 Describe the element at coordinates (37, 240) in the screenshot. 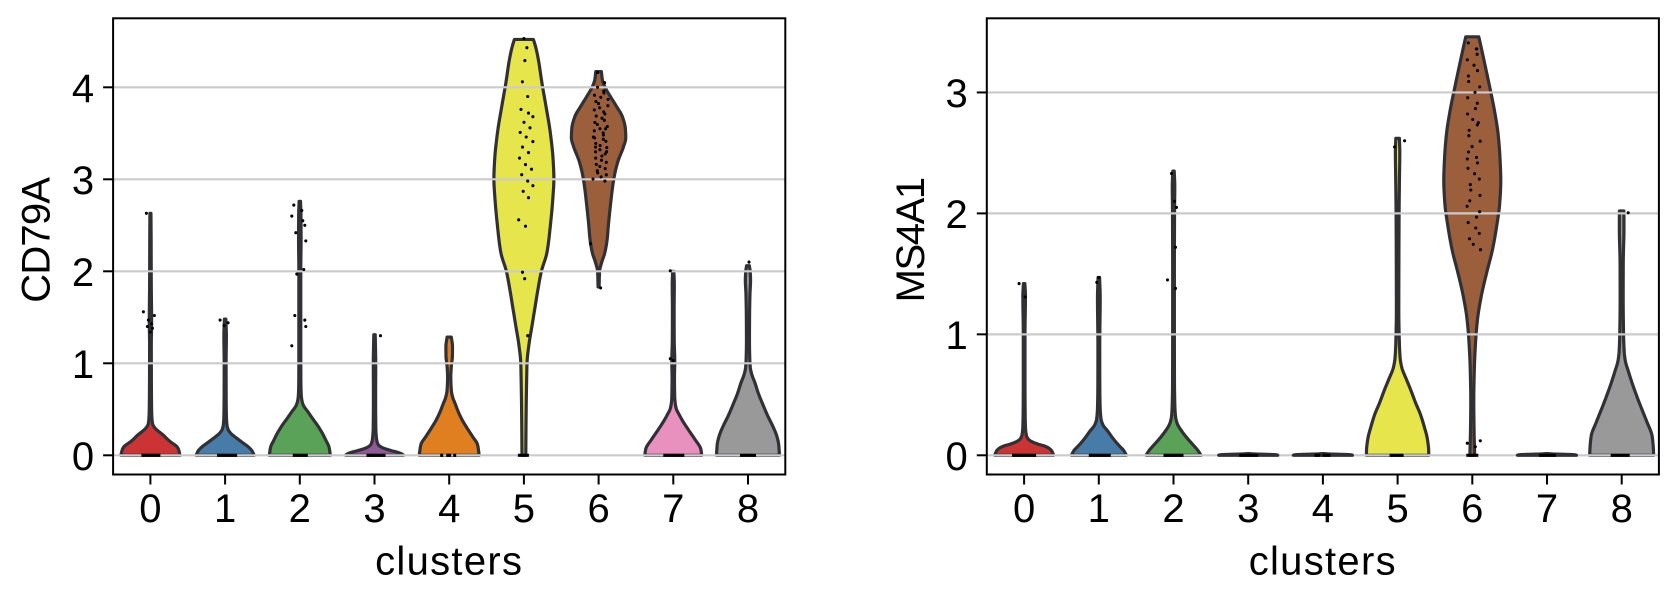

I see `svg-text: CD79A` at that location.